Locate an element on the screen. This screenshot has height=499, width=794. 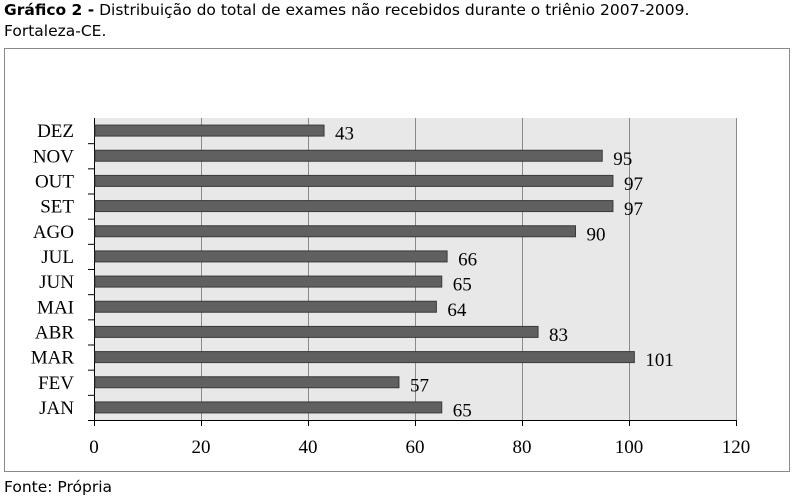
category-label-jun: JUN is located at coordinates (56, 282).